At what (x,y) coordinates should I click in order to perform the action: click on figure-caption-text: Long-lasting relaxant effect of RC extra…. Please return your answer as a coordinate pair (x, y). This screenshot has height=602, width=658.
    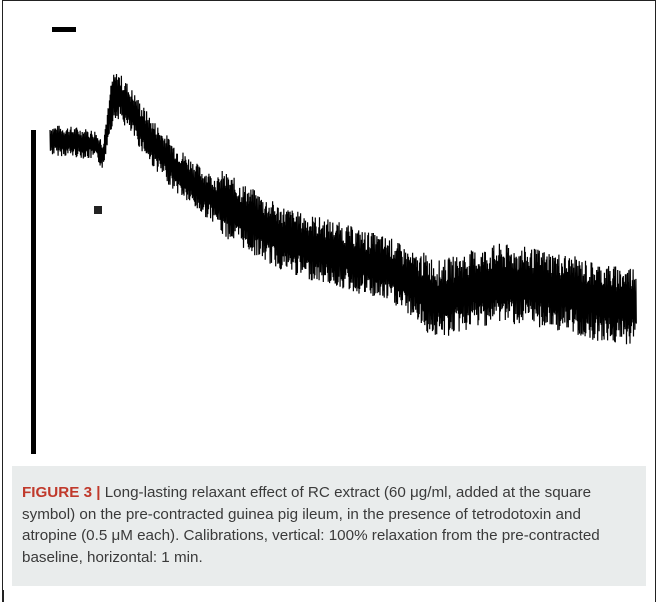
    Looking at the image, I should click on (311, 525).